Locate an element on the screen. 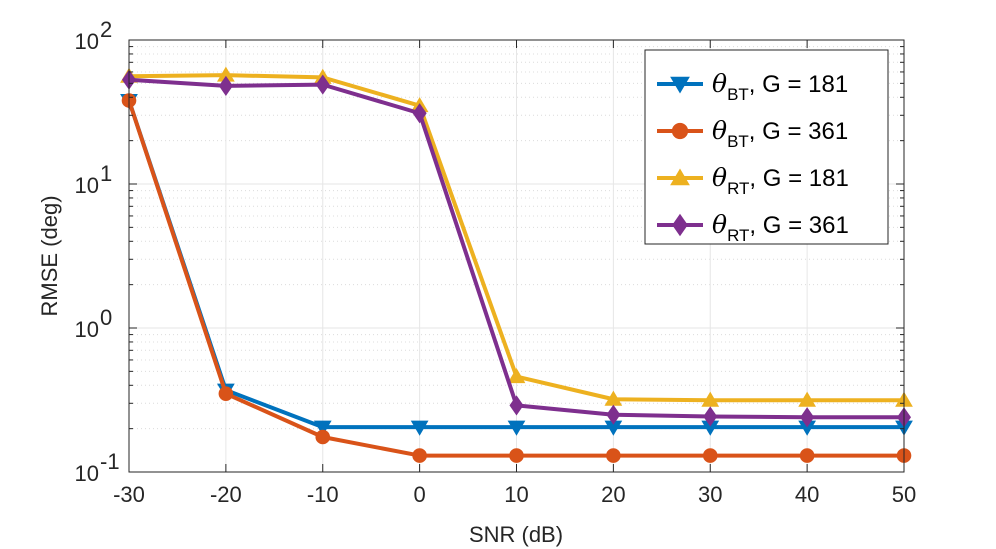 This screenshot has height=549, width=996. x-tick-label: 40 is located at coordinates (807, 494).